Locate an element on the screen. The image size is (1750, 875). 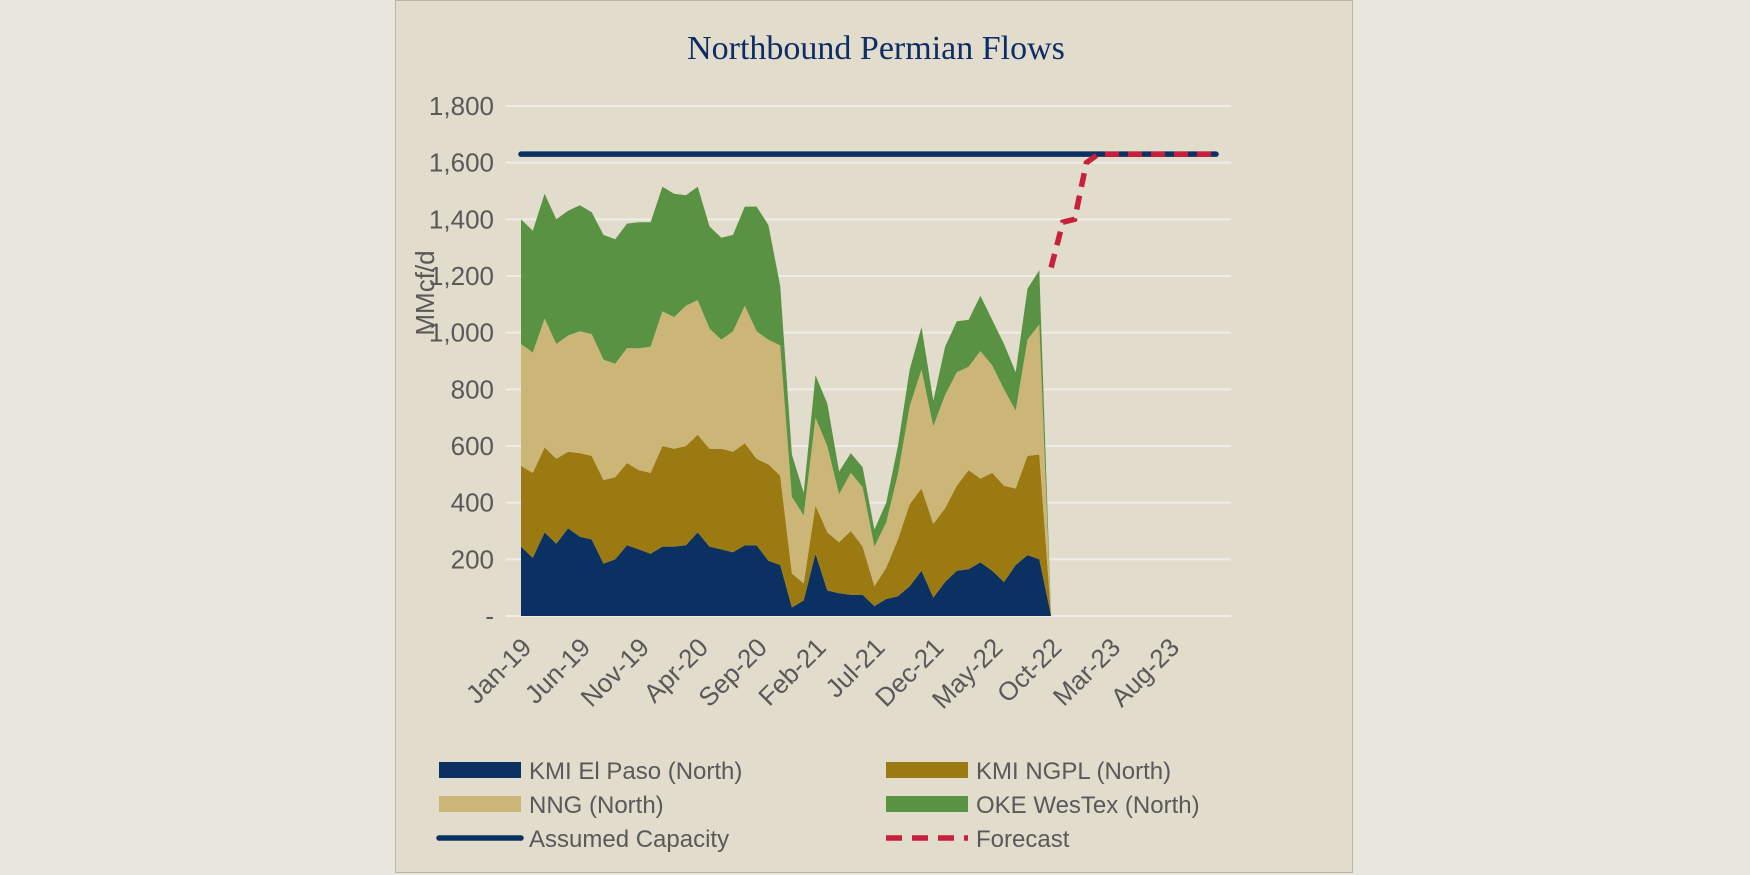
x-tick-label: Jan-19 is located at coordinates (498, 670).